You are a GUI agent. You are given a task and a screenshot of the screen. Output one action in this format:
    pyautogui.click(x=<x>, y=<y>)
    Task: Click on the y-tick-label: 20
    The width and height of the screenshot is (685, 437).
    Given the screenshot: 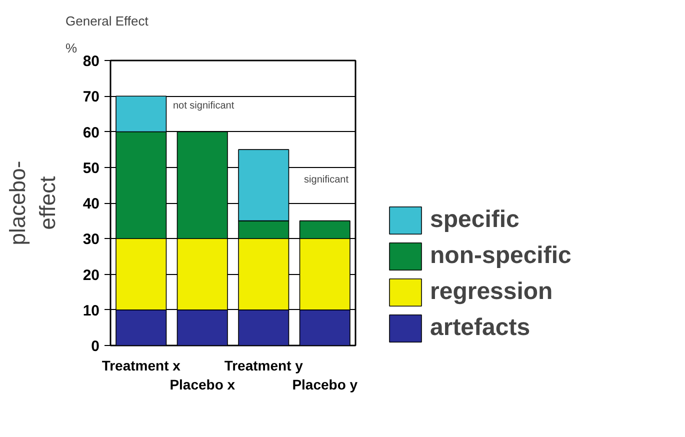 What is the action you would take?
    pyautogui.click(x=91, y=275)
    